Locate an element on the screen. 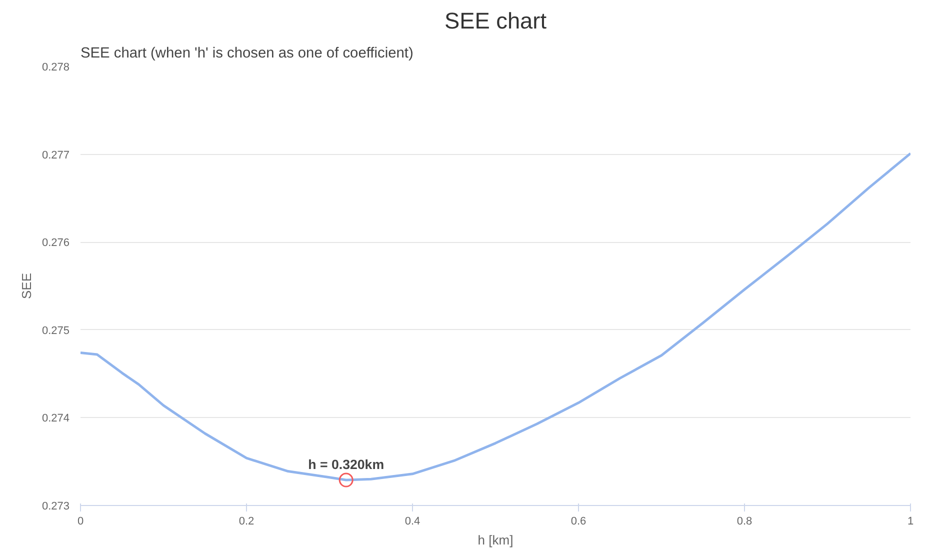  x-axis-title: h [km] is located at coordinates (496, 540).